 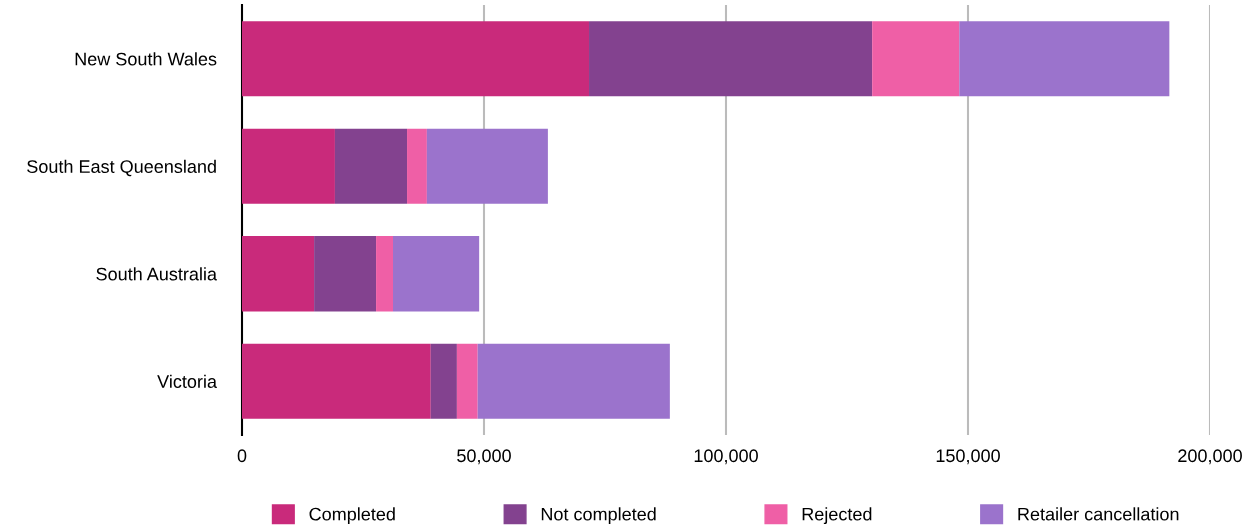 What do you see at coordinates (242, 456) in the screenshot?
I see `x-tick-label: 0` at bounding box center [242, 456].